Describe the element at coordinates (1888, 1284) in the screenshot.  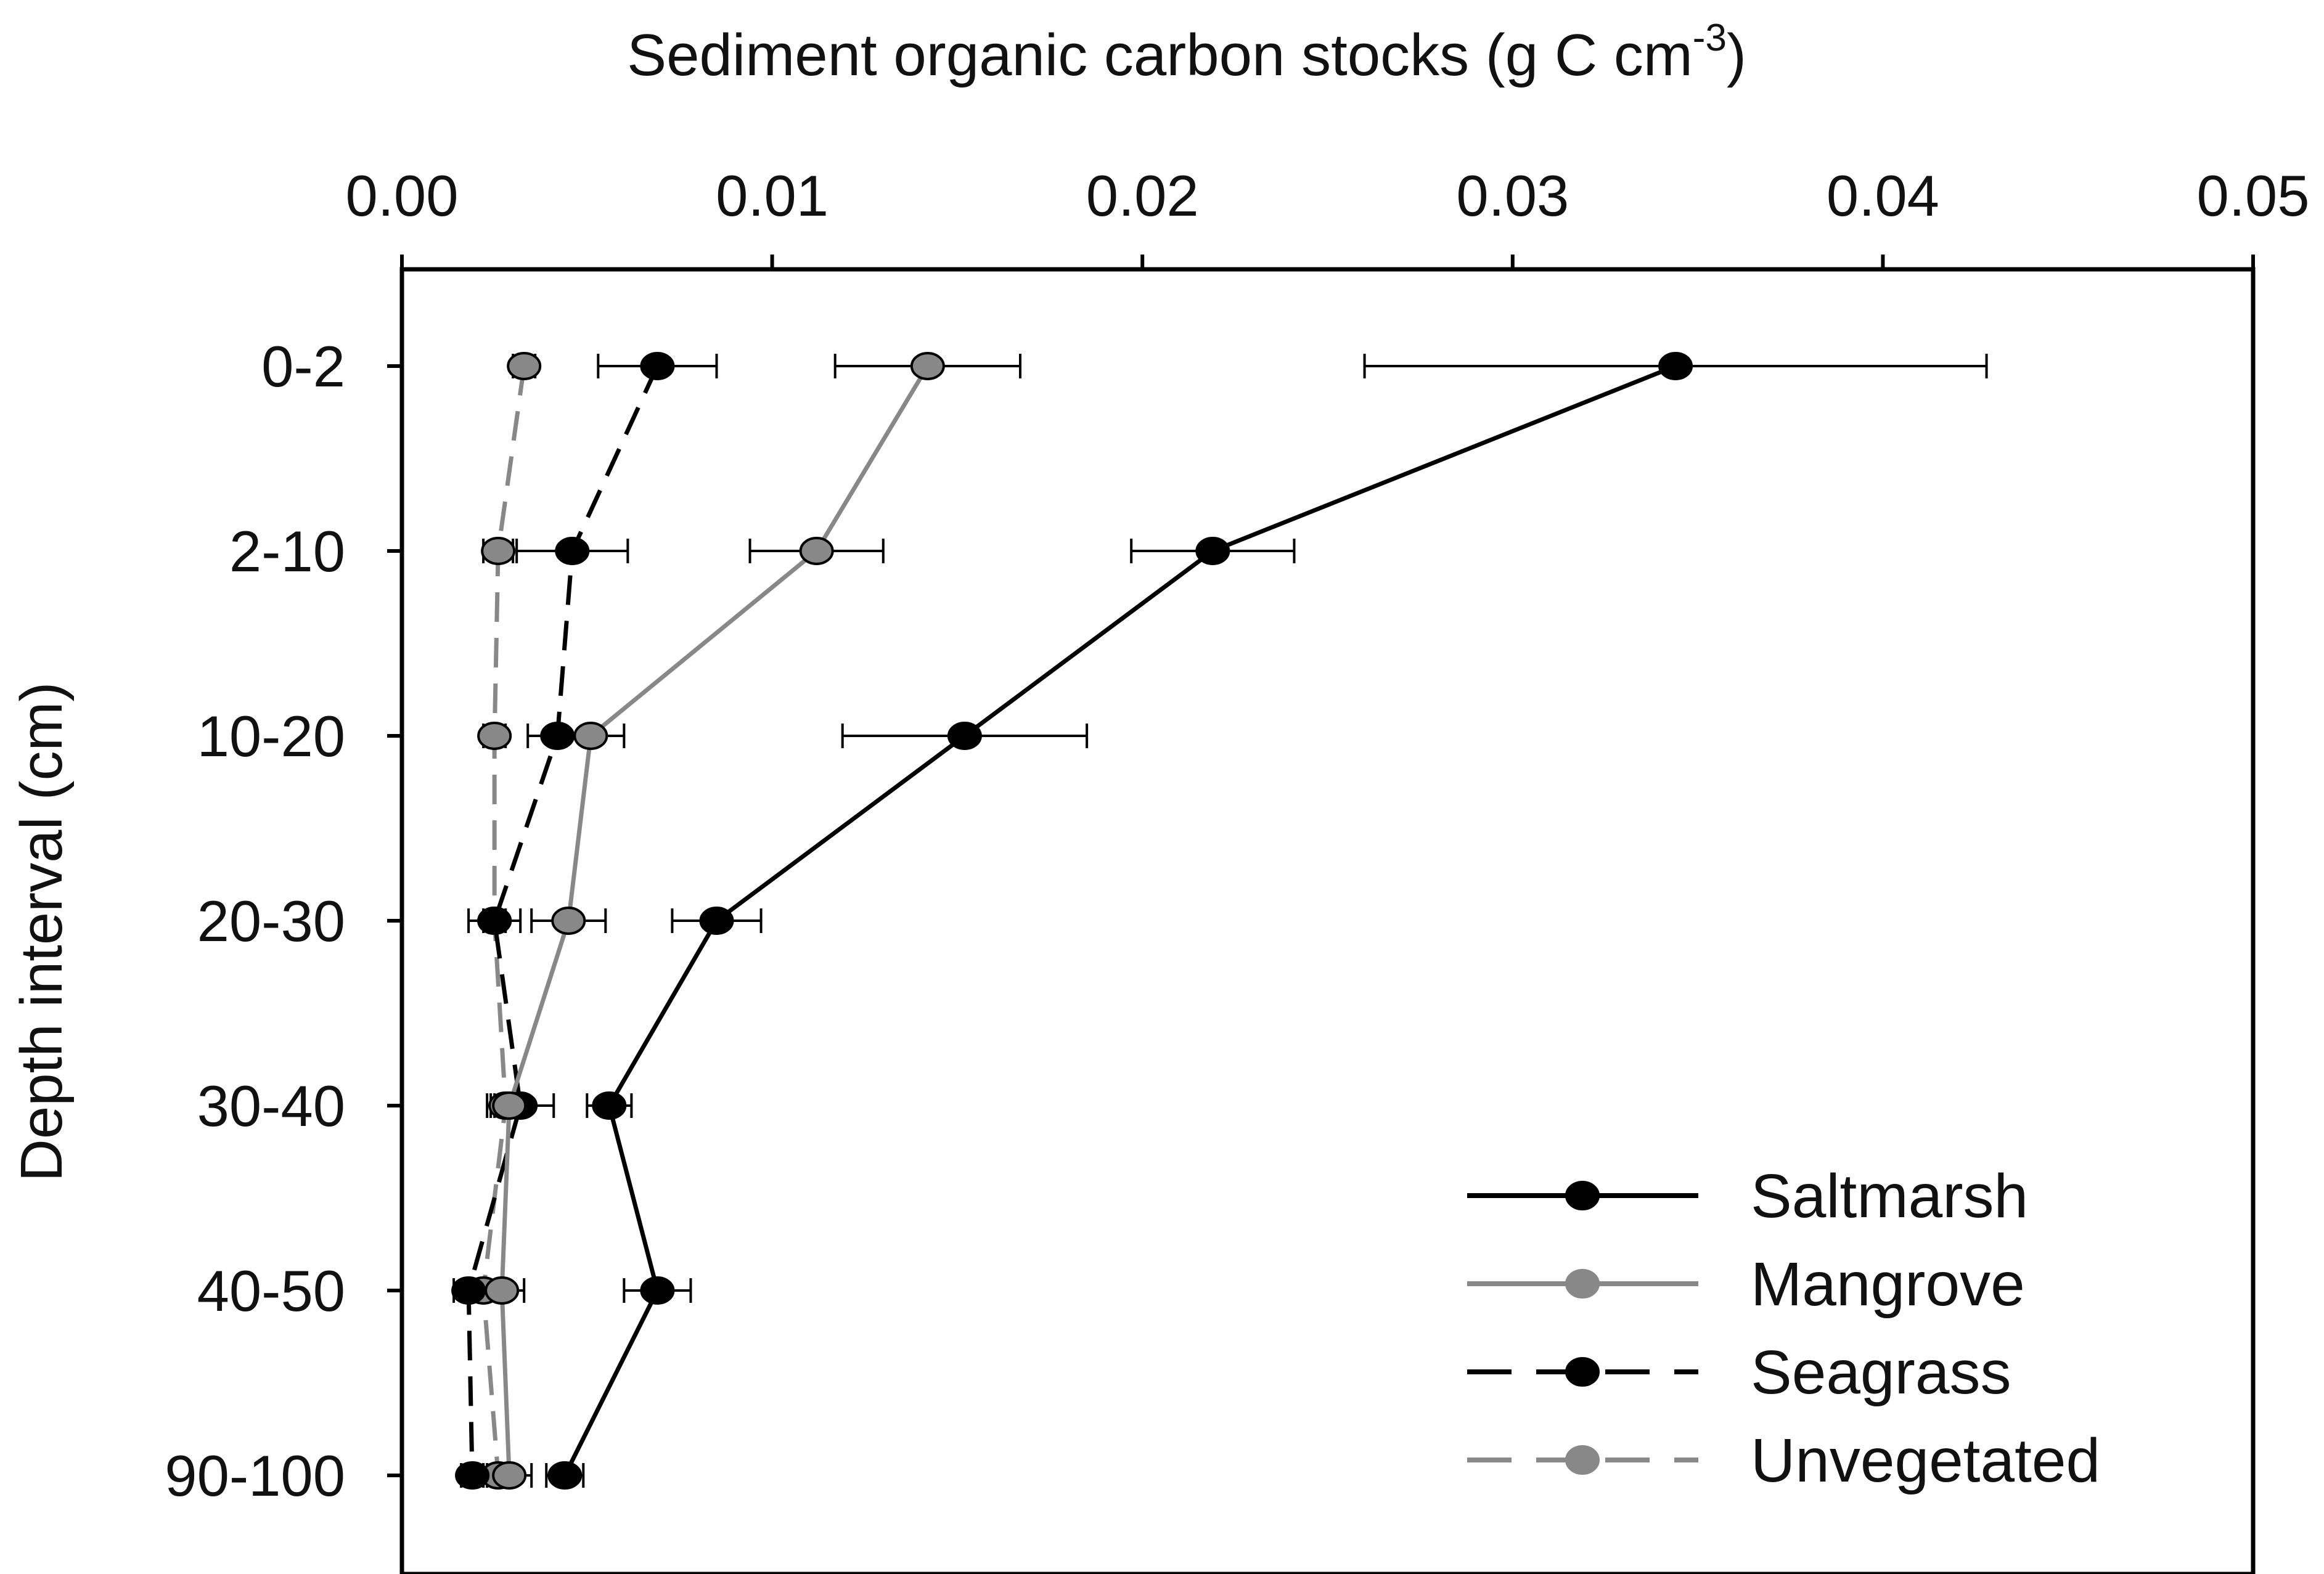
I see `legend-label: Mangrove` at that location.